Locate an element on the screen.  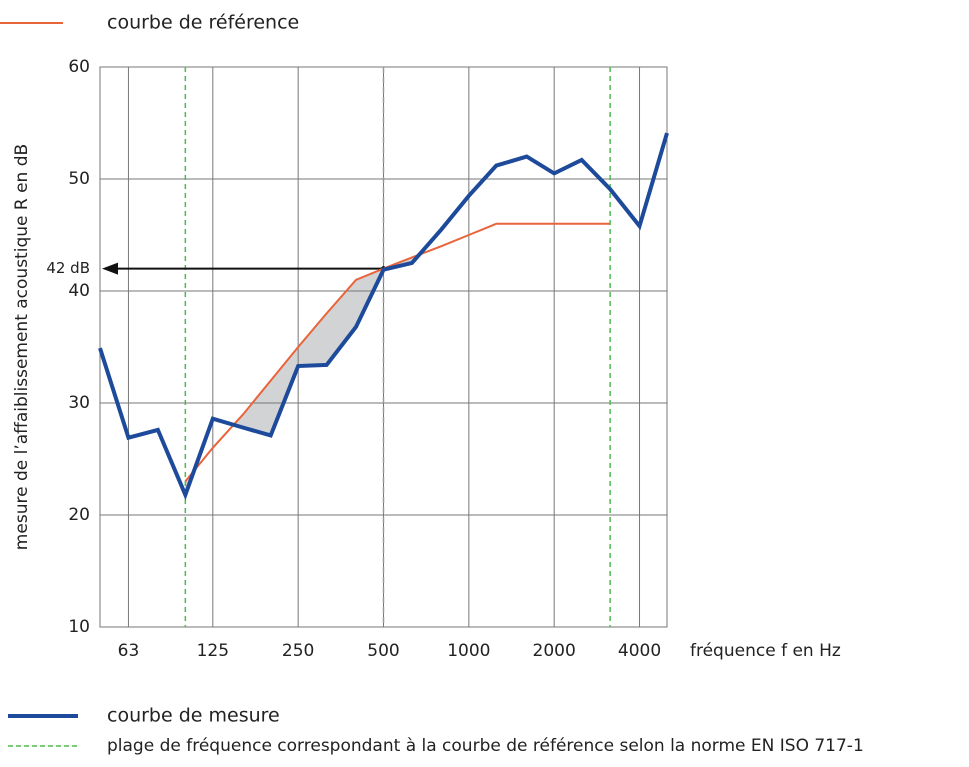
y-tick-label: 40 is located at coordinates (79, 291).